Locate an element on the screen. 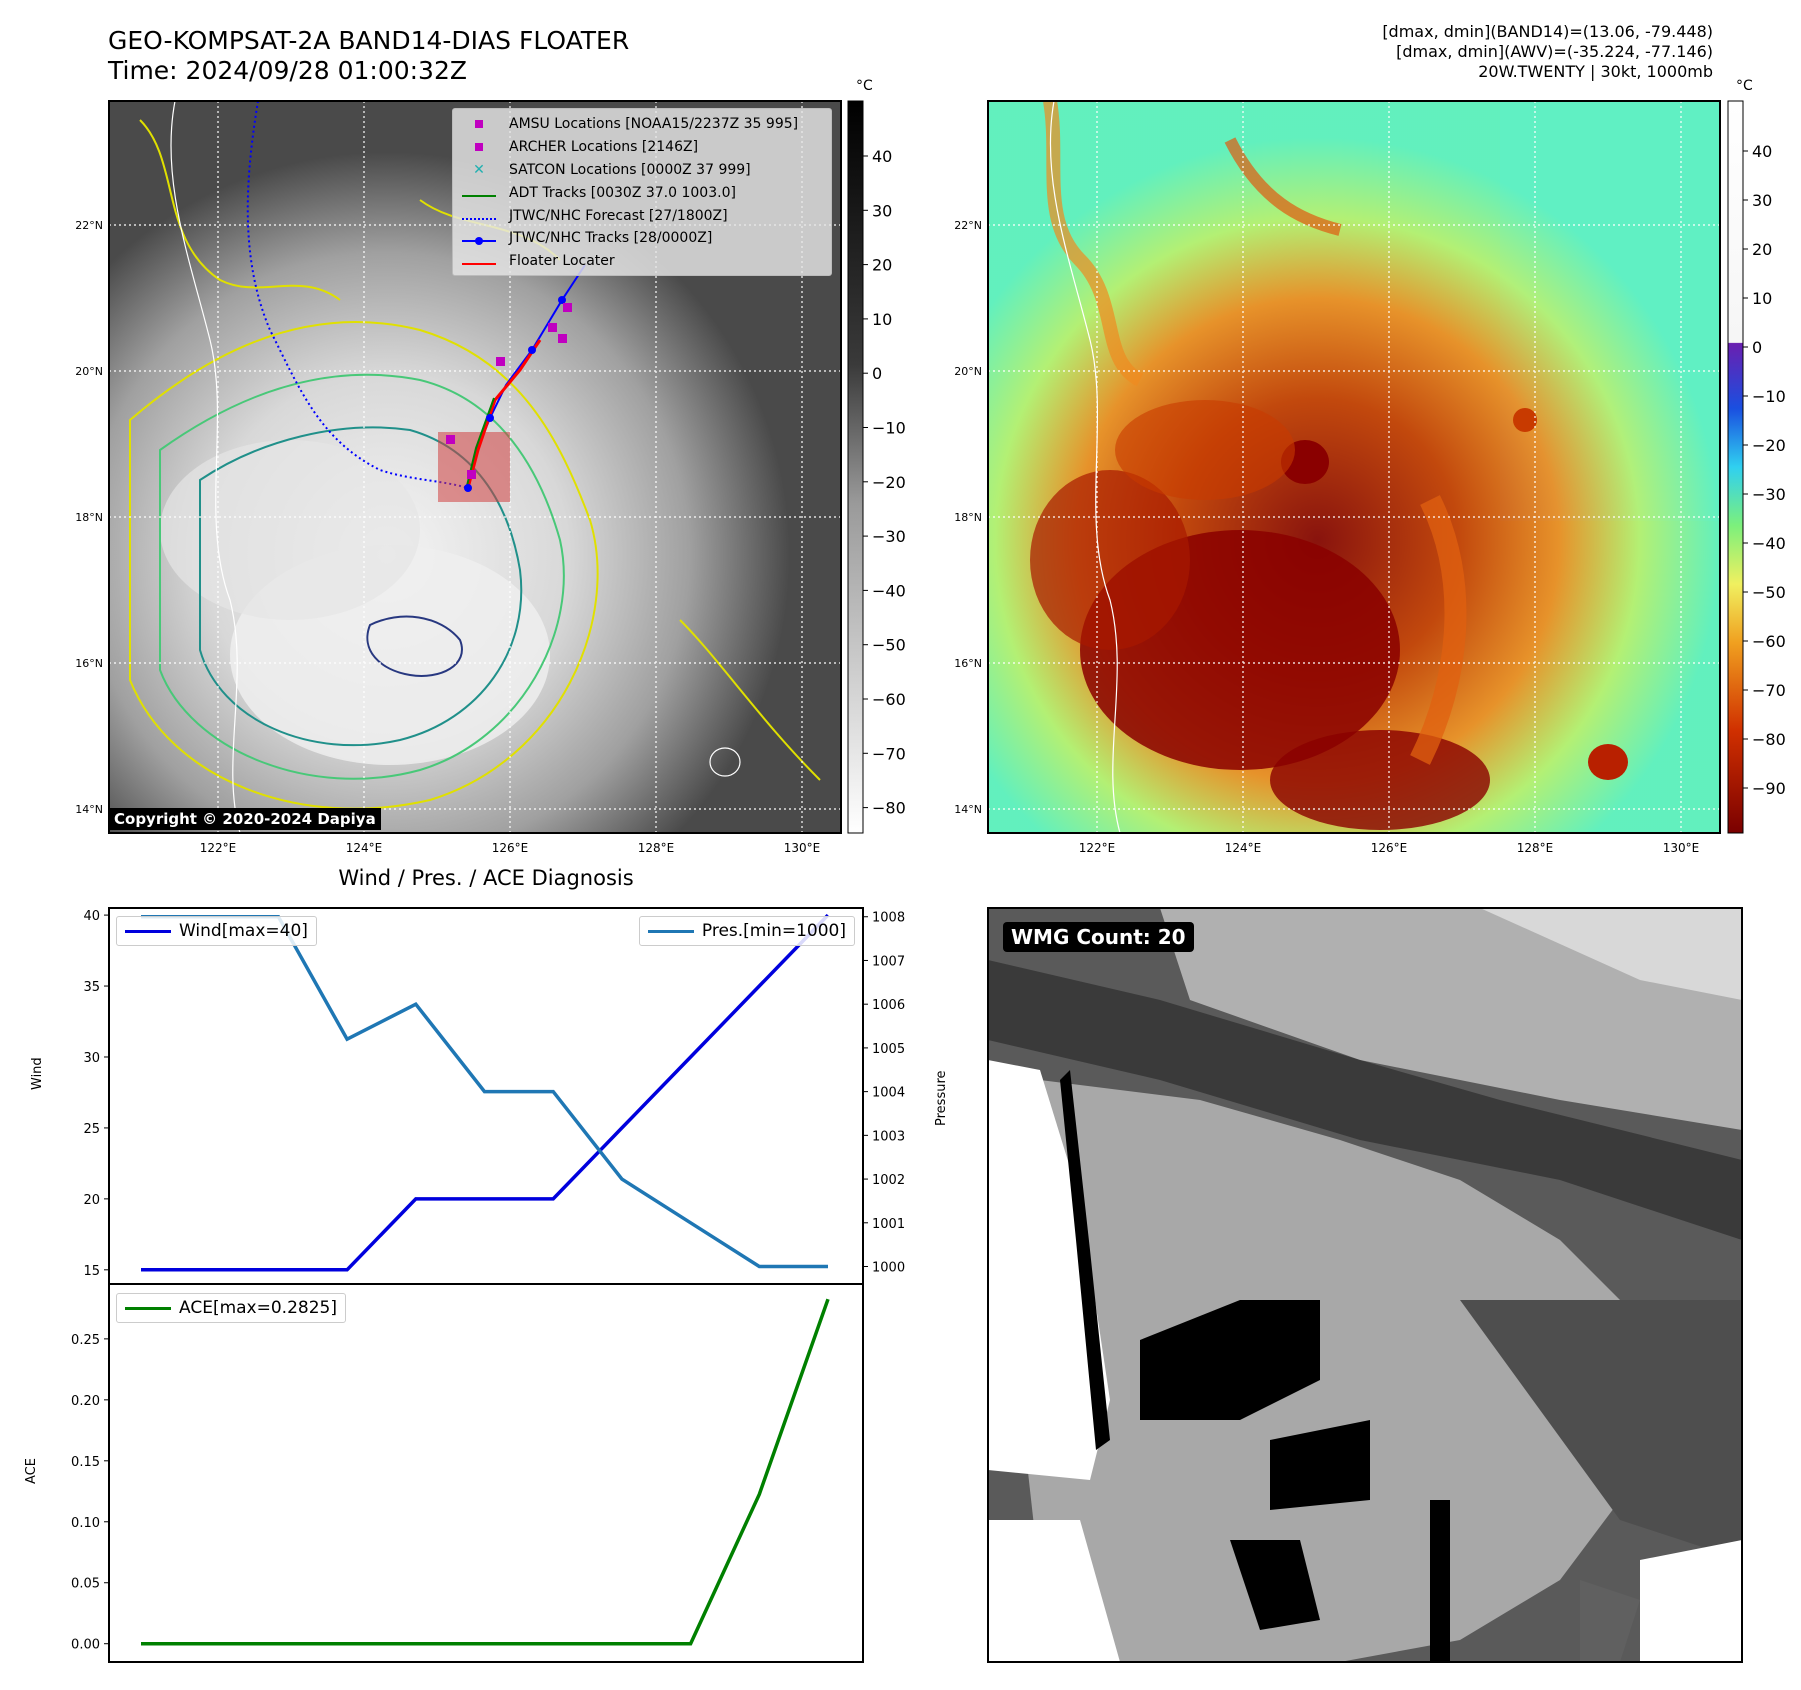 This screenshot has height=1690, width=1801. ir-colorbar-tick-label: 0 is located at coordinates (877, 373).